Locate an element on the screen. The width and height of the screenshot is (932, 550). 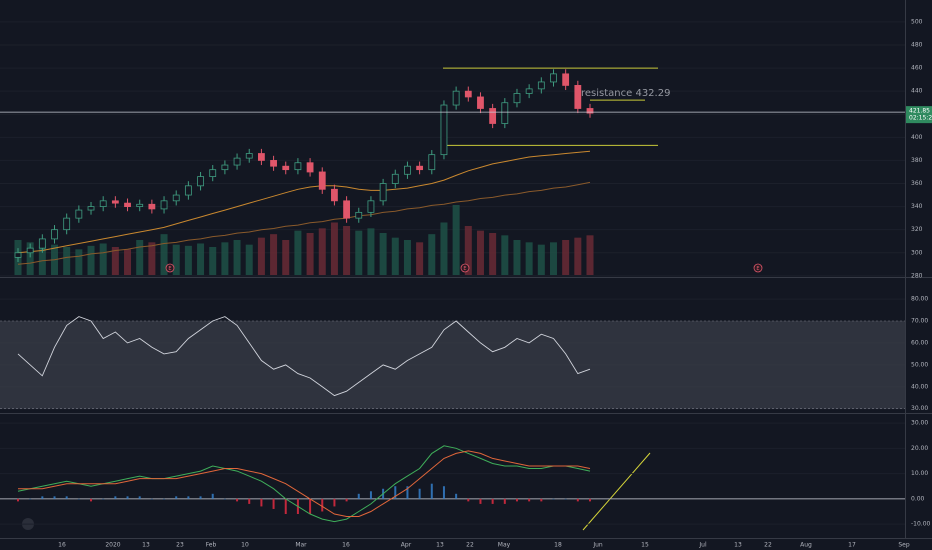
x-tick-label: 17 is located at coordinates (852, 545).